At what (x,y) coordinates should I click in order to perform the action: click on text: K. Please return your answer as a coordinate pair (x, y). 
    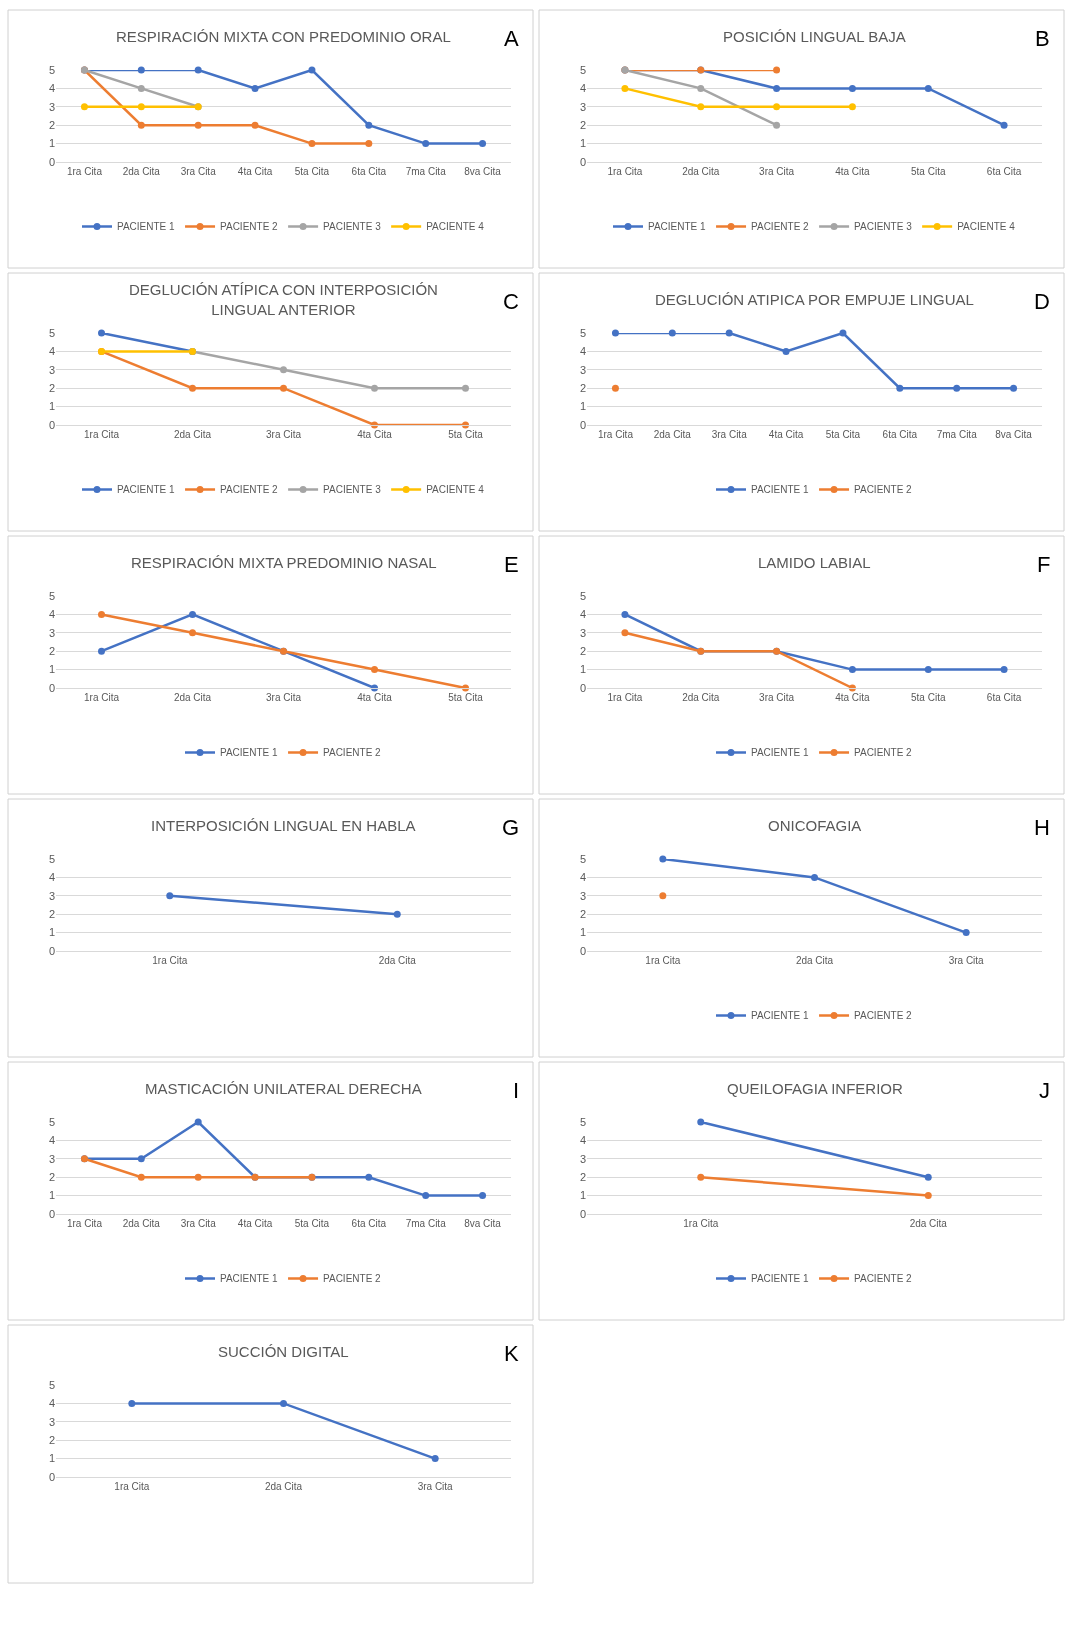
    Looking at the image, I should click on (511, 1353).